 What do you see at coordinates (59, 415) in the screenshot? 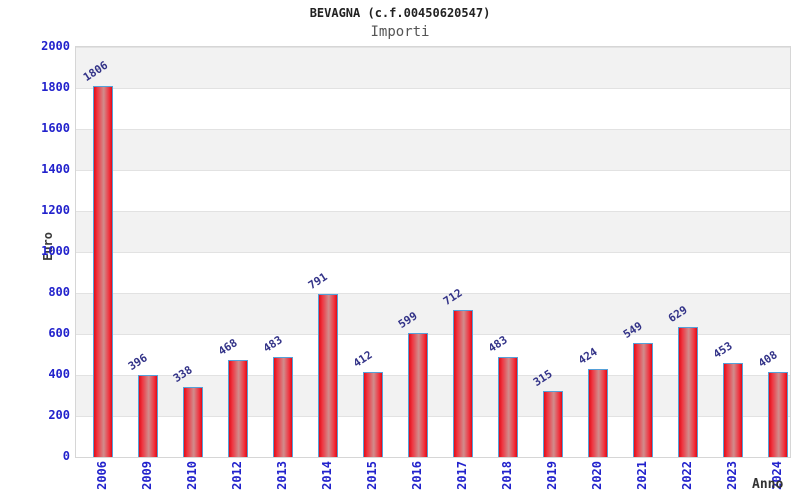
I see `y-tick-label: 200` at bounding box center [59, 415].